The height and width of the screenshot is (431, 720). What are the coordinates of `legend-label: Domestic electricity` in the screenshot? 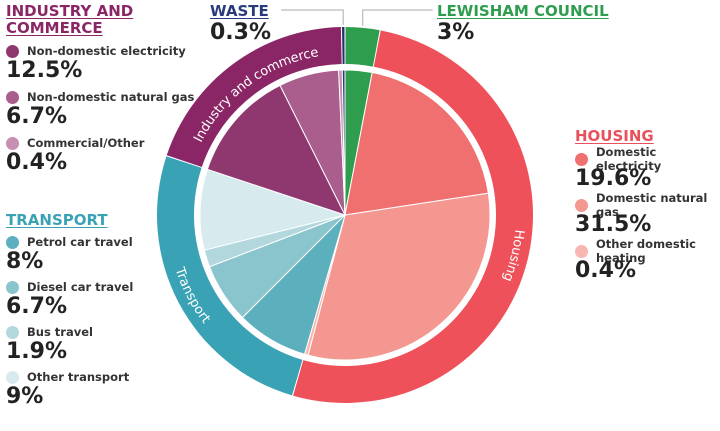 It's located at (629, 159).